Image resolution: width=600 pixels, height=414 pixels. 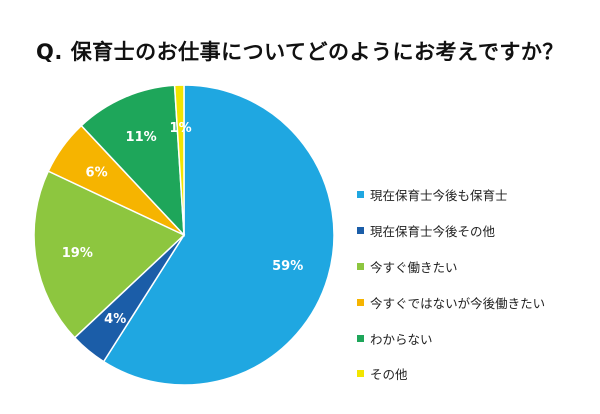 I want to click on legend-label: その他, so click(x=389, y=375).